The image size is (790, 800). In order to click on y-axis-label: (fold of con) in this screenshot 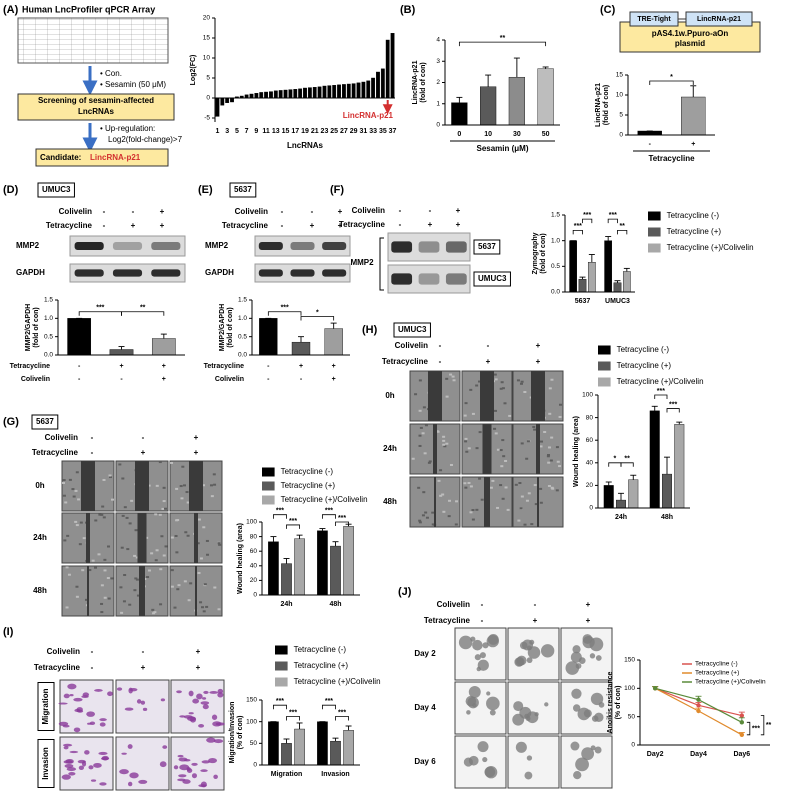, I will do `click(543, 253)`.